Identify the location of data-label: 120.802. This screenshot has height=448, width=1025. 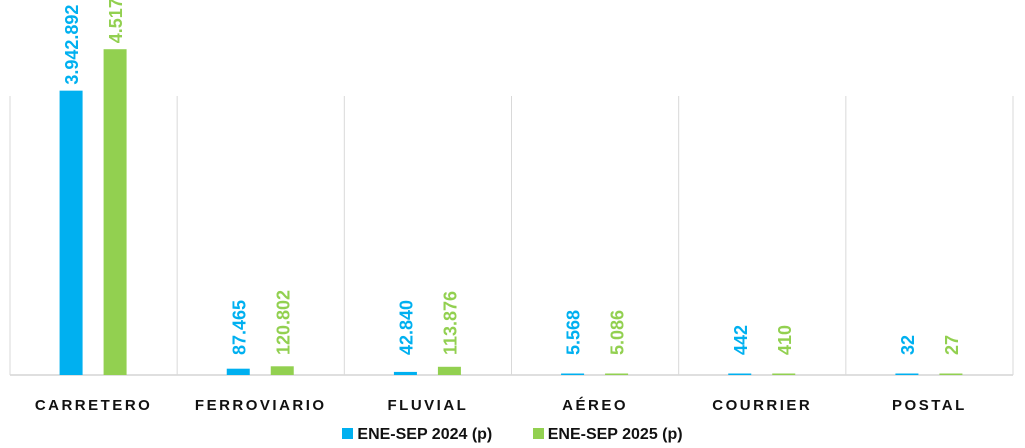
(283, 322).